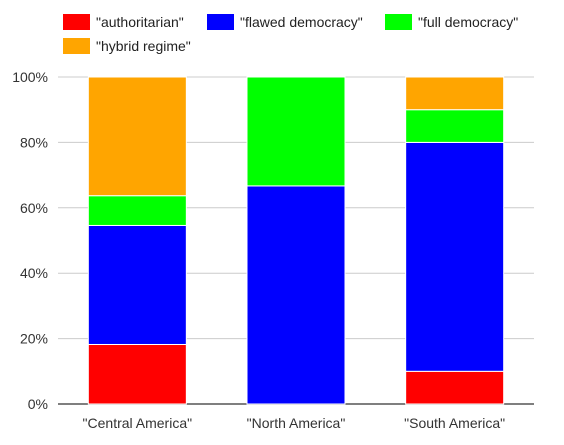 The image size is (564, 445). Describe the element at coordinates (30, 77) in the screenshot. I see `y-tick-label: 100%` at that location.